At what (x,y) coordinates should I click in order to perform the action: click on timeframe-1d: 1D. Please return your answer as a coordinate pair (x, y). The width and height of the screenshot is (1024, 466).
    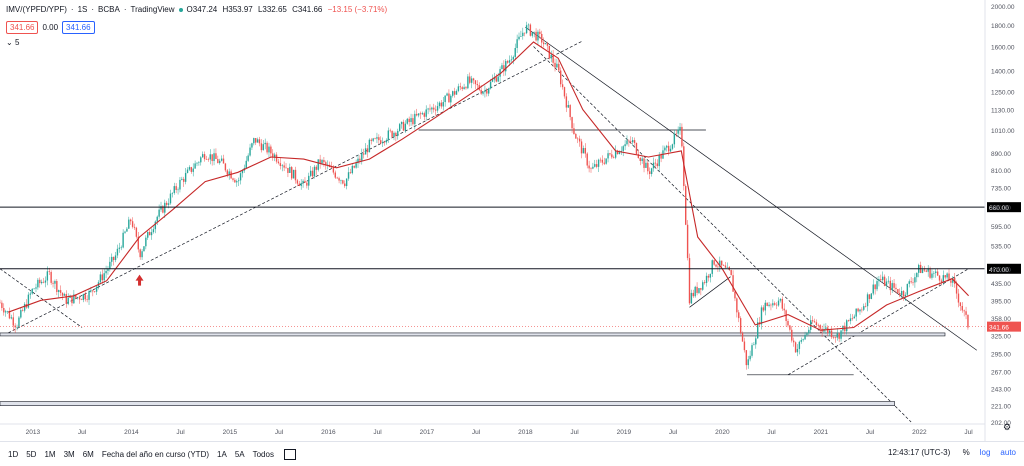
    Looking at the image, I should click on (13, 454).